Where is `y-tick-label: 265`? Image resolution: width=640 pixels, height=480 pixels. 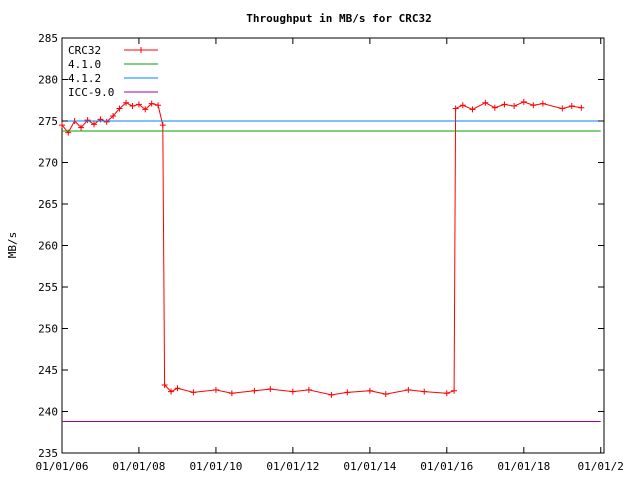 y-tick-label: 265 is located at coordinates (48, 204).